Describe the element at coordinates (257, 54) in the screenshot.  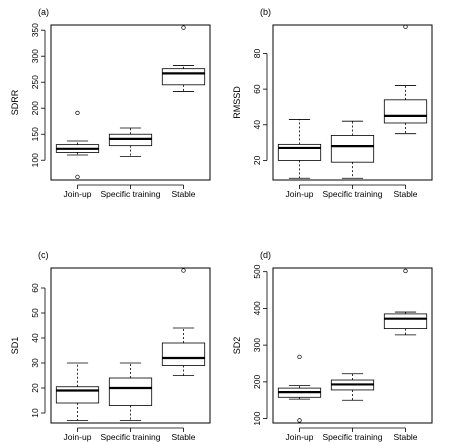
I see `y-tick-label: 80` at that location.